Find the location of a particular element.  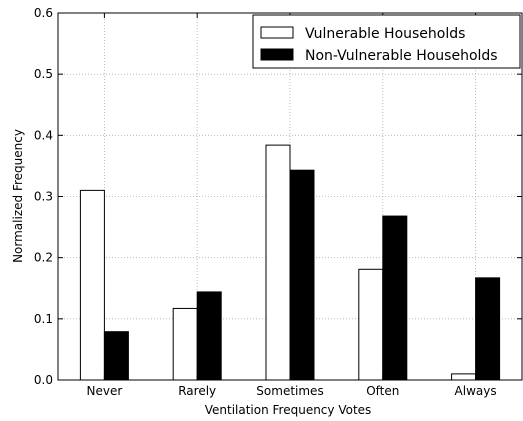

legend-box is located at coordinates (386, 41).